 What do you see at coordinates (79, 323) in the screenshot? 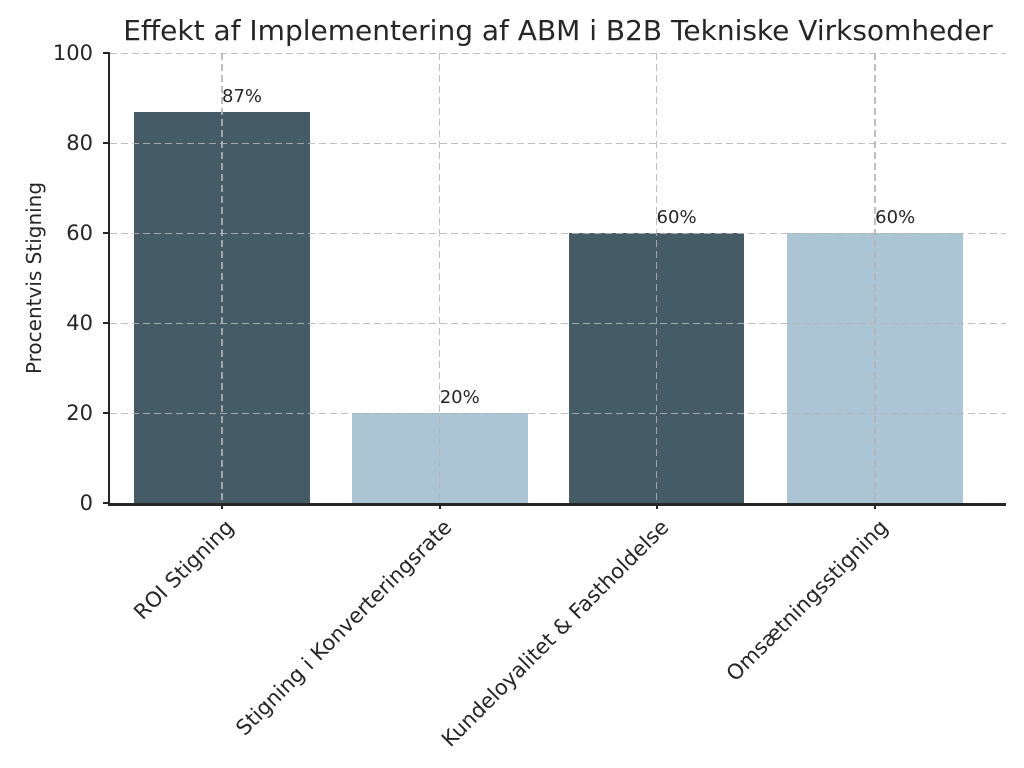
I see `y-tick-label: 40` at bounding box center [79, 323].